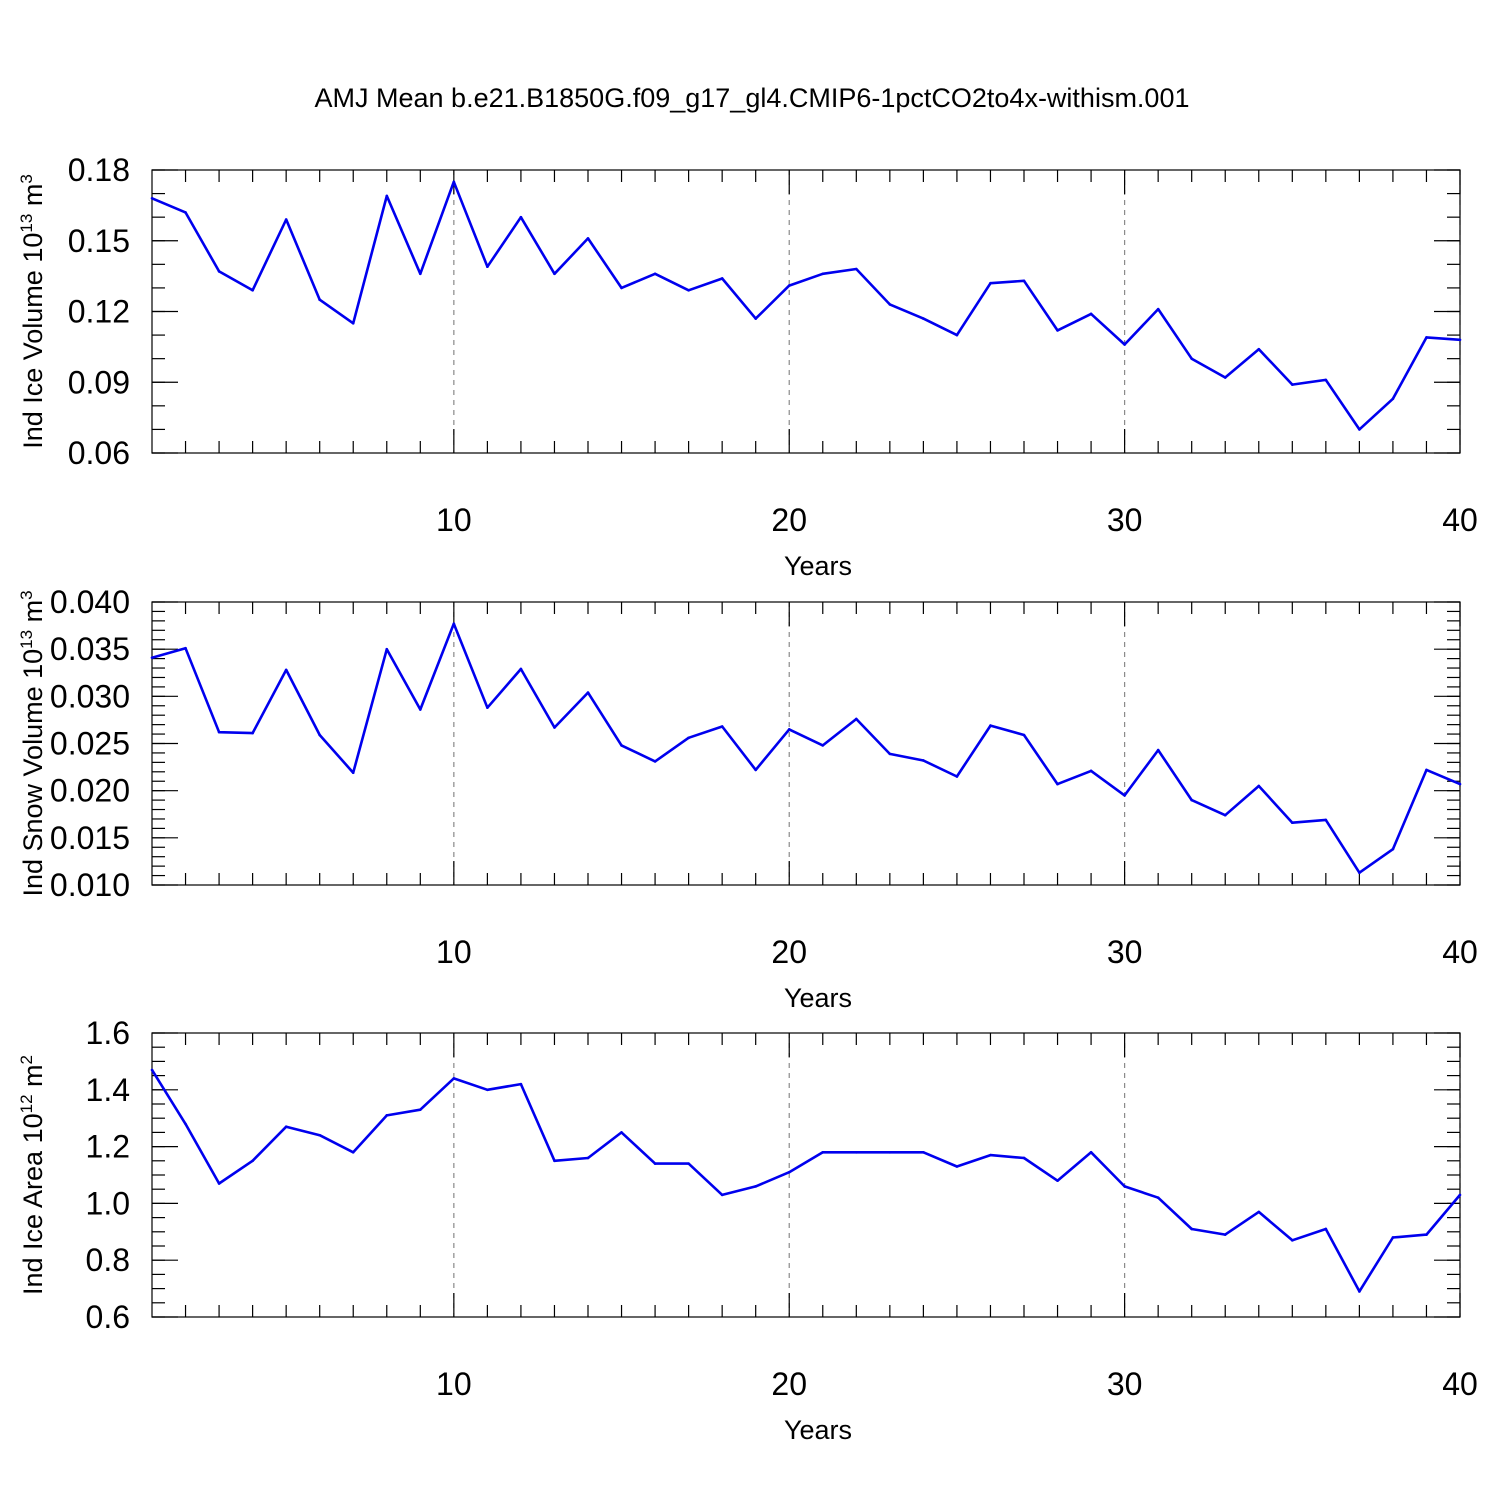 This screenshot has height=1500, width=1500. What do you see at coordinates (108, 1203) in the screenshot?
I see `y-tick-label: 1.0` at bounding box center [108, 1203].